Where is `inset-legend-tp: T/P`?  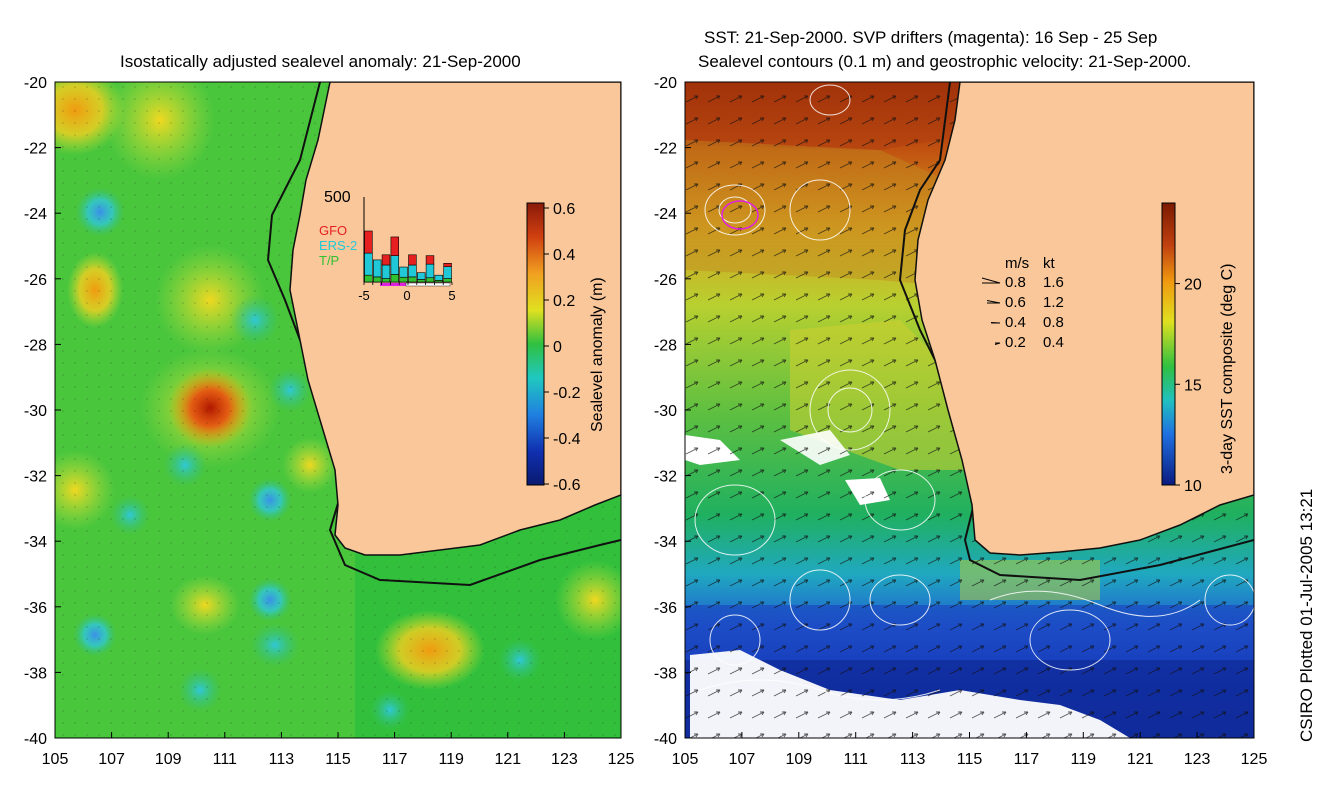 inset-legend-tp: T/P is located at coordinates (329, 260).